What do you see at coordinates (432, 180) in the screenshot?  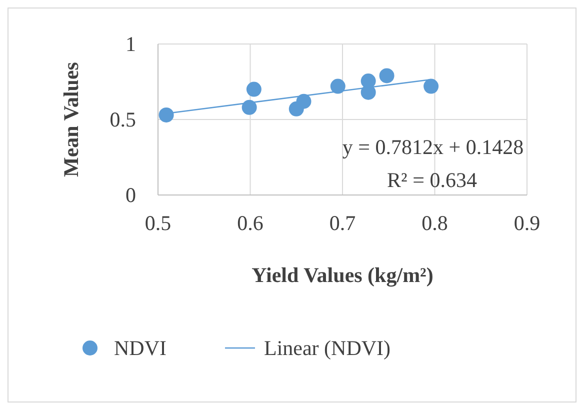 I see `annotation: R² = 0.634` at bounding box center [432, 180].